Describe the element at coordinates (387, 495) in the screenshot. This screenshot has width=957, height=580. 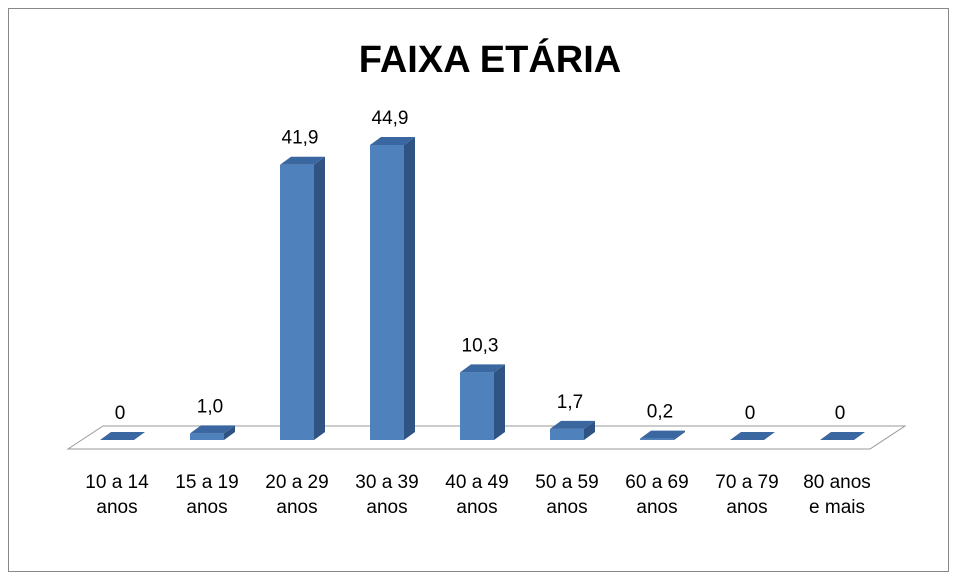
I see `x-tick-label: 30 a 39 anos` at that location.